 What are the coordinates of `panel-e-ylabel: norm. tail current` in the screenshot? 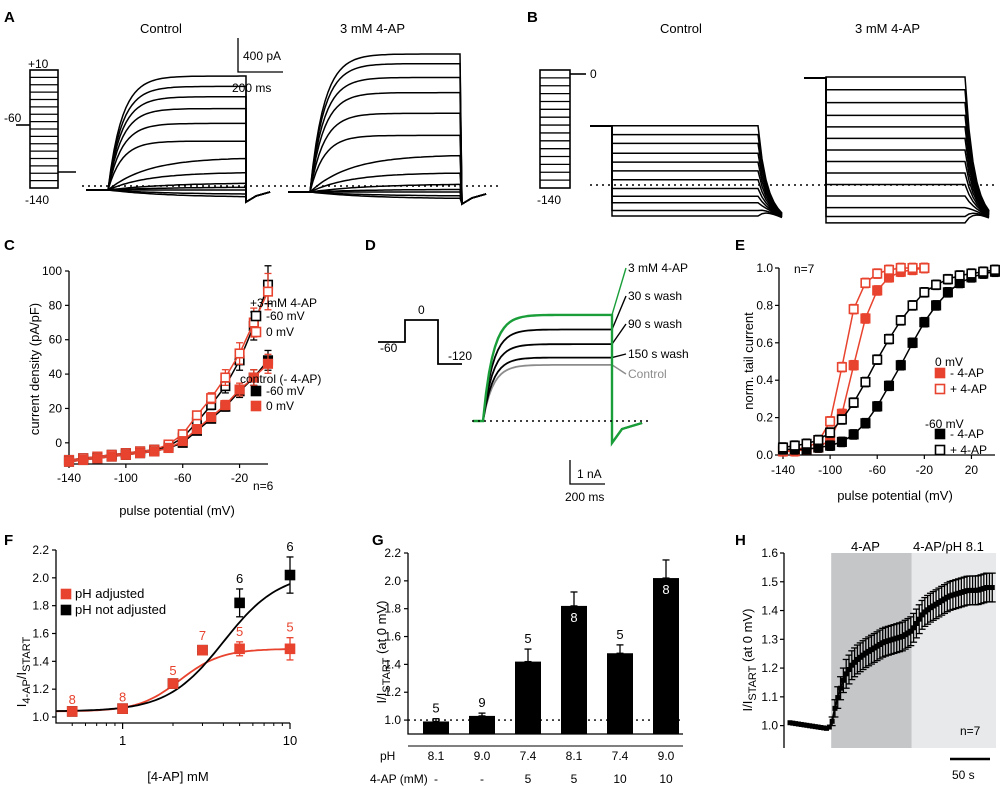 It's located at (748, 361).